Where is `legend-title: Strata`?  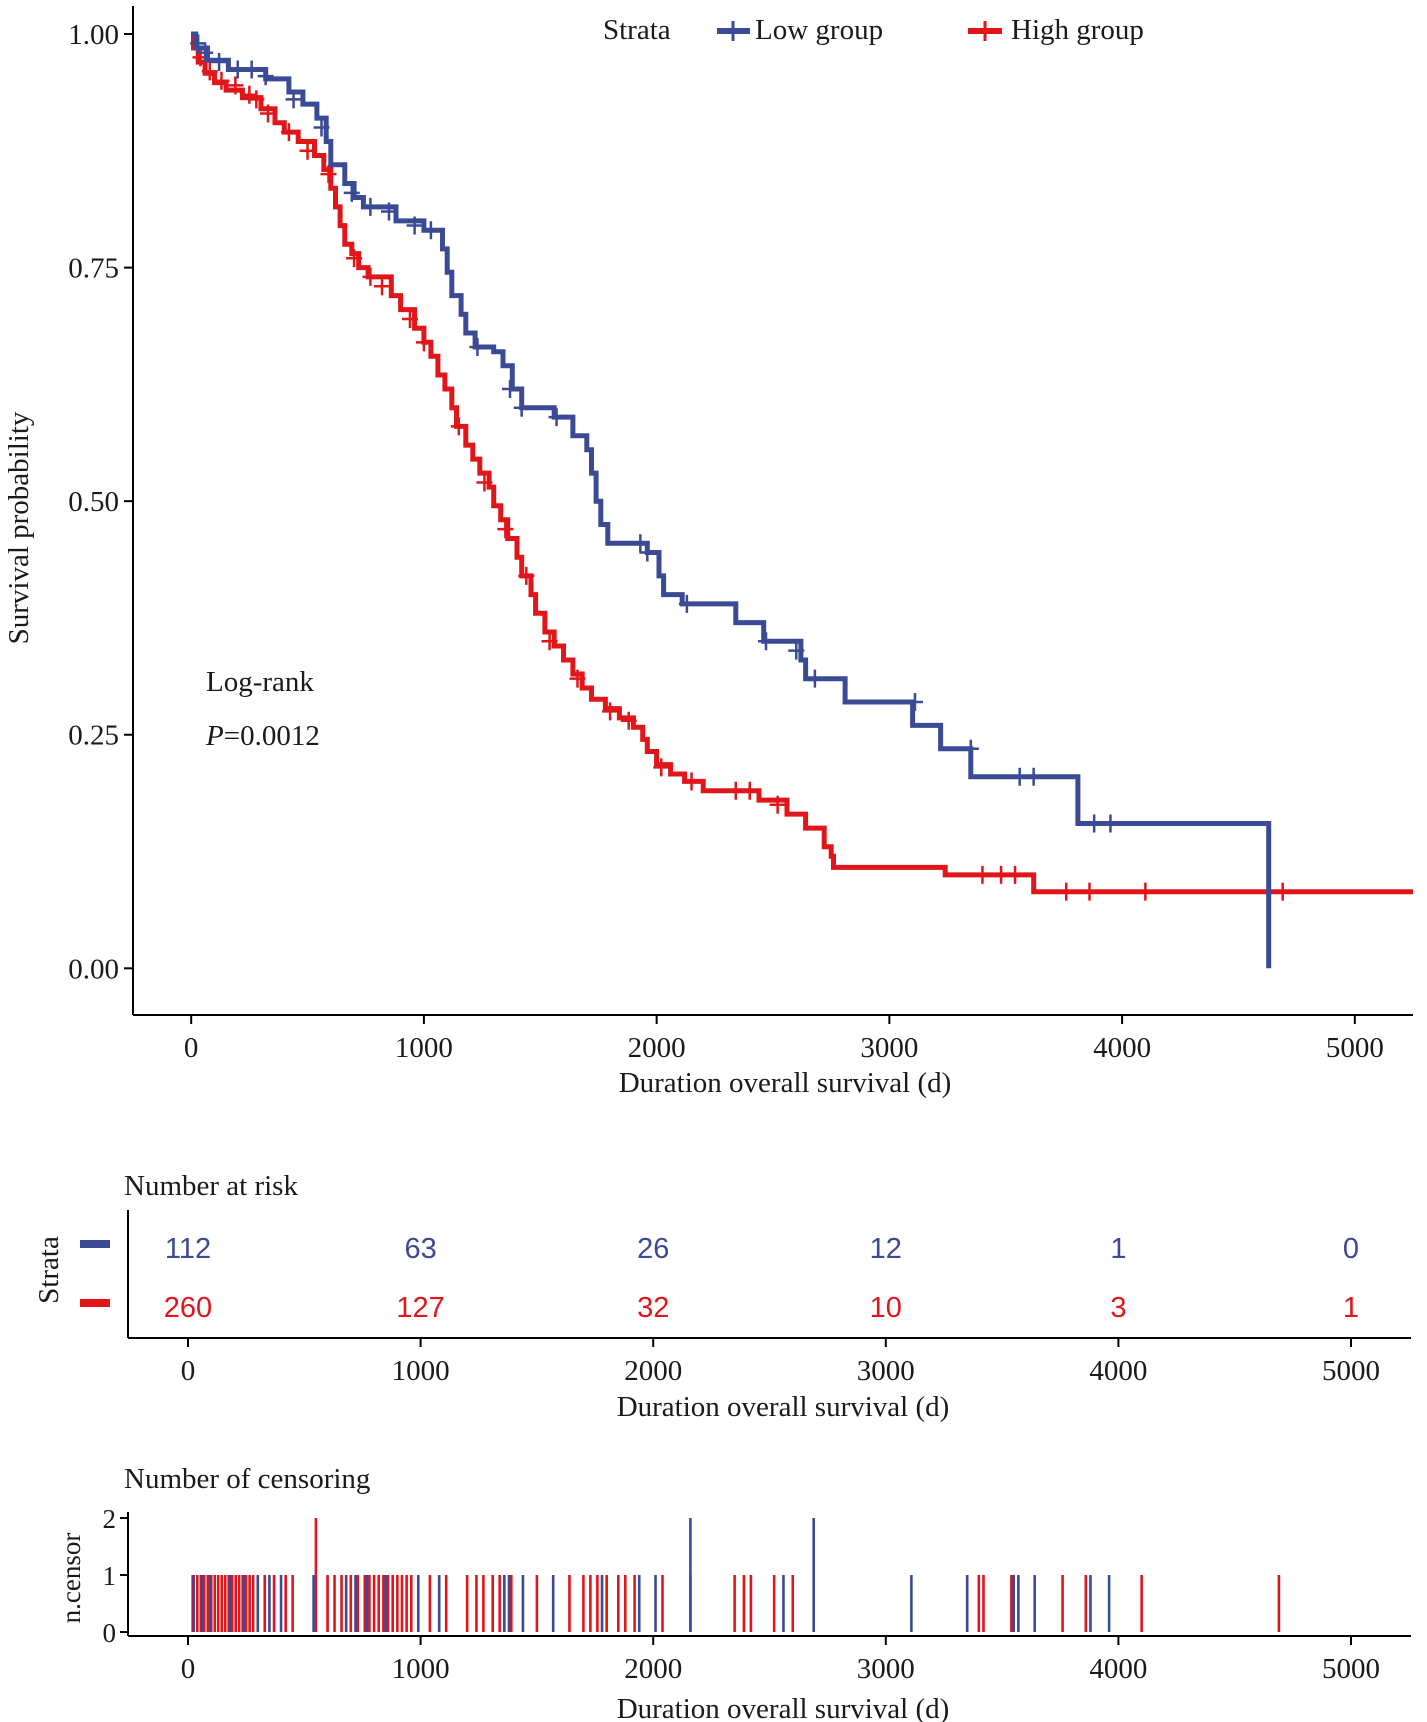 legend-title: Strata is located at coordinates (637, 30).